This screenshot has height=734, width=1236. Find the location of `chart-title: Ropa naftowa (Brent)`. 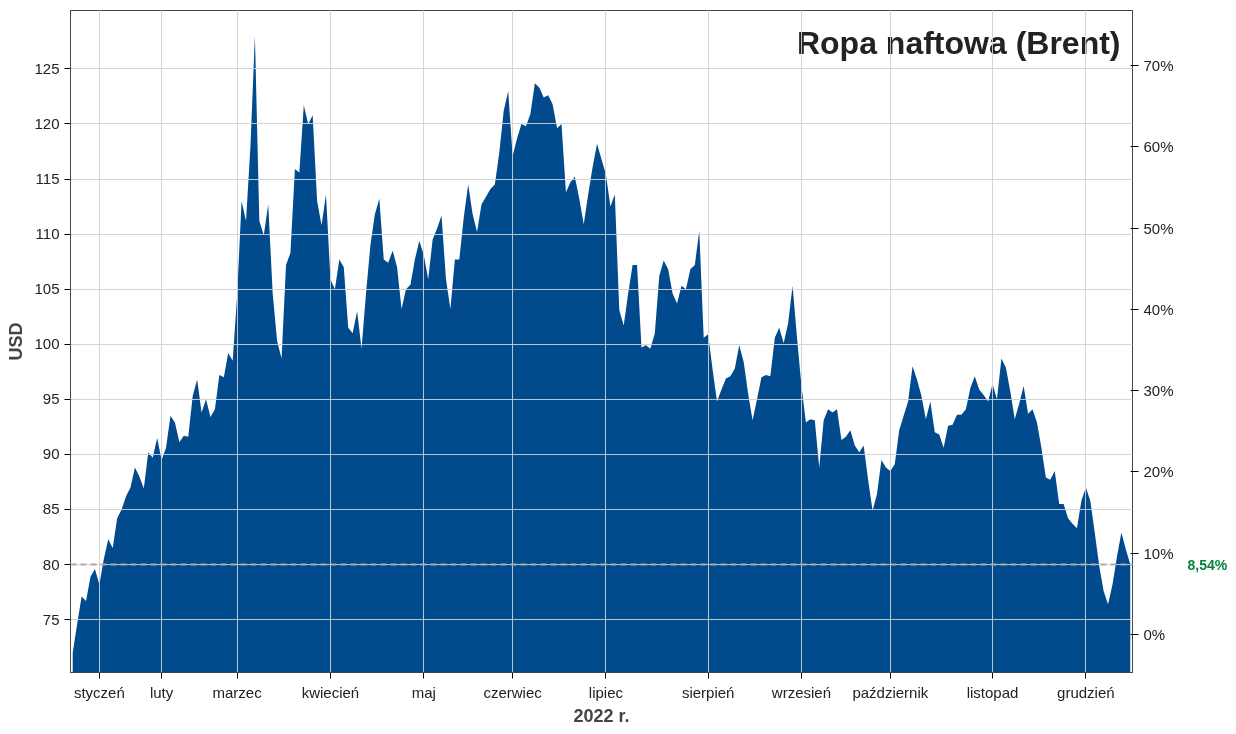

chart-title: Ropa naftowa (Brent) is located at coordinates (958, 42).